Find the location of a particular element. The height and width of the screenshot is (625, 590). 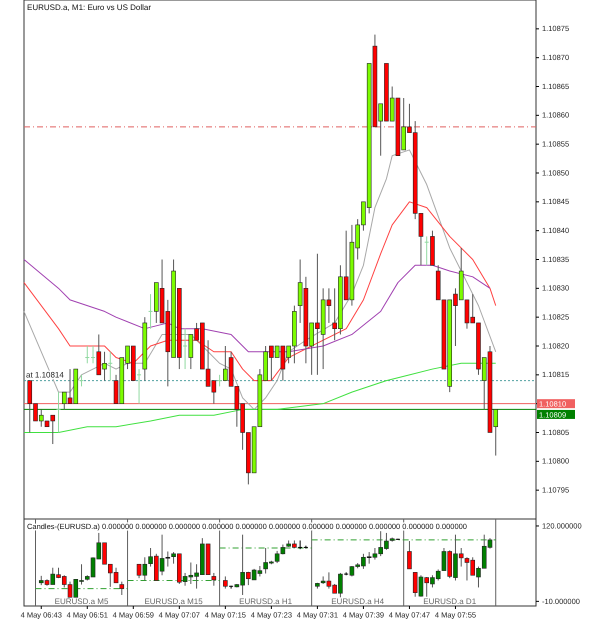

ref-line-label: at 1.10814 is located at coordinates (45, 375).